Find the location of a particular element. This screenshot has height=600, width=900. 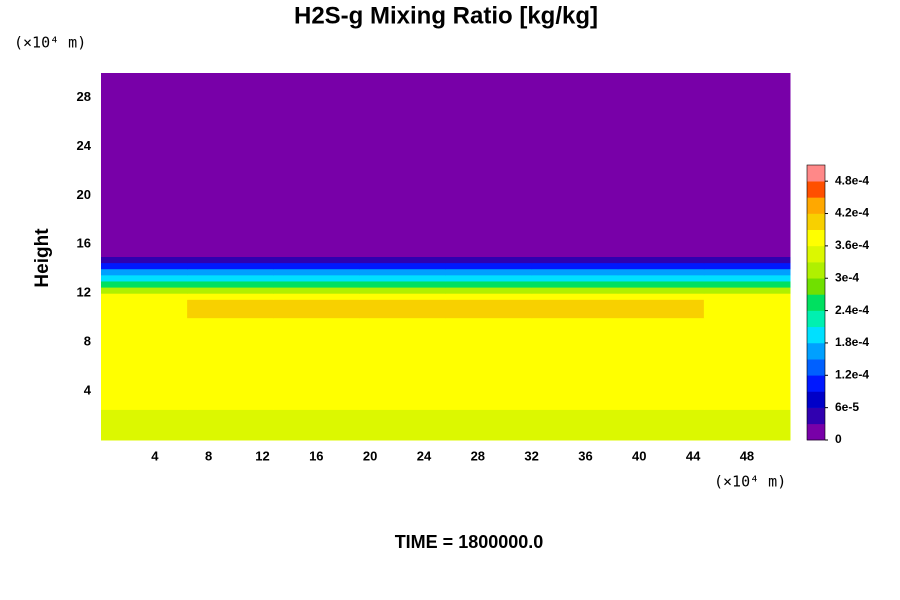

colorbar-tick-label: 6e-5 is located at coordinates (847, 407).